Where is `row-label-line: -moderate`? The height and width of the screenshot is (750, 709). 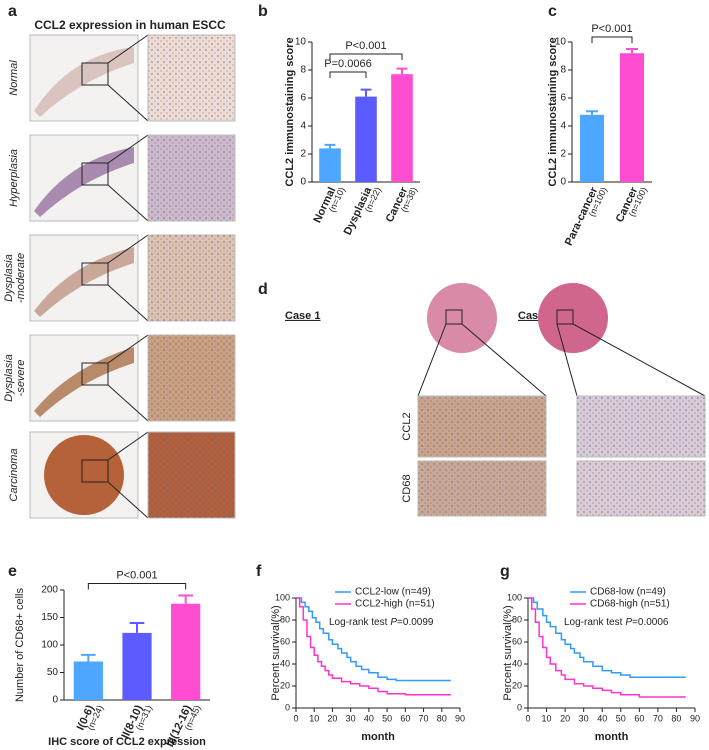
row-label-line: -moderate is located at coordinates (21, 278).